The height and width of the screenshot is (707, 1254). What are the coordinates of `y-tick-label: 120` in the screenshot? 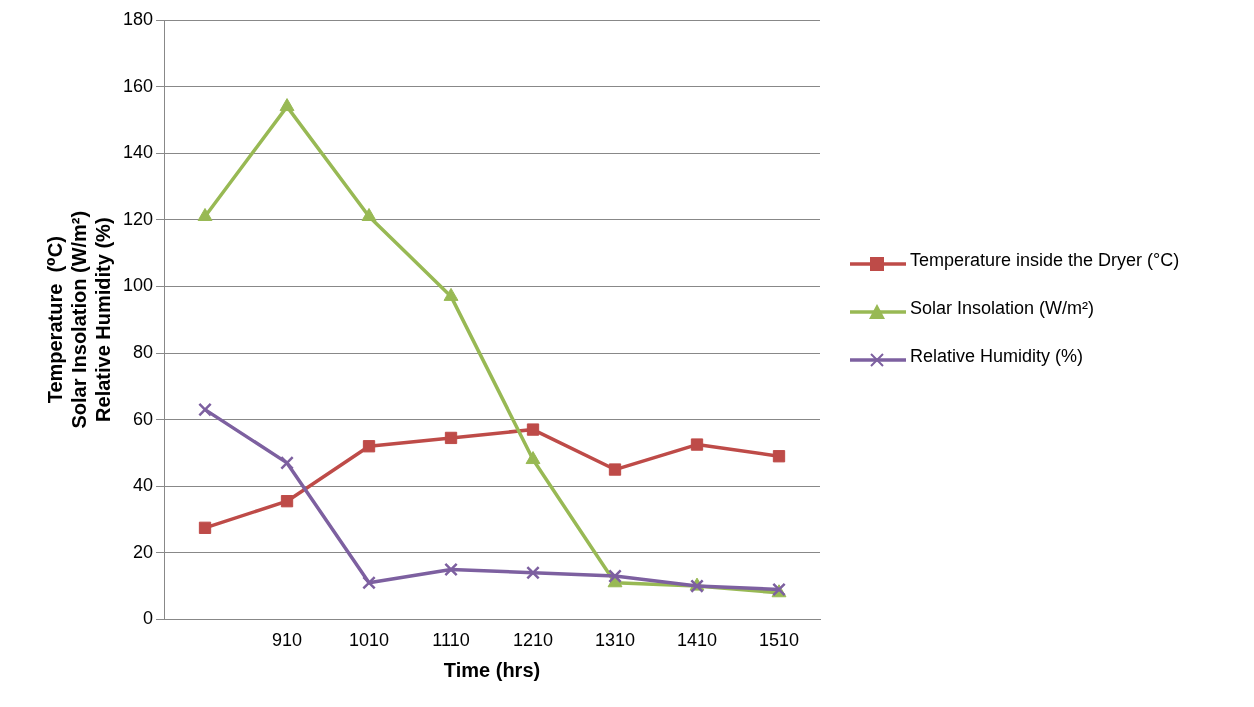 It's located at (138, 218).